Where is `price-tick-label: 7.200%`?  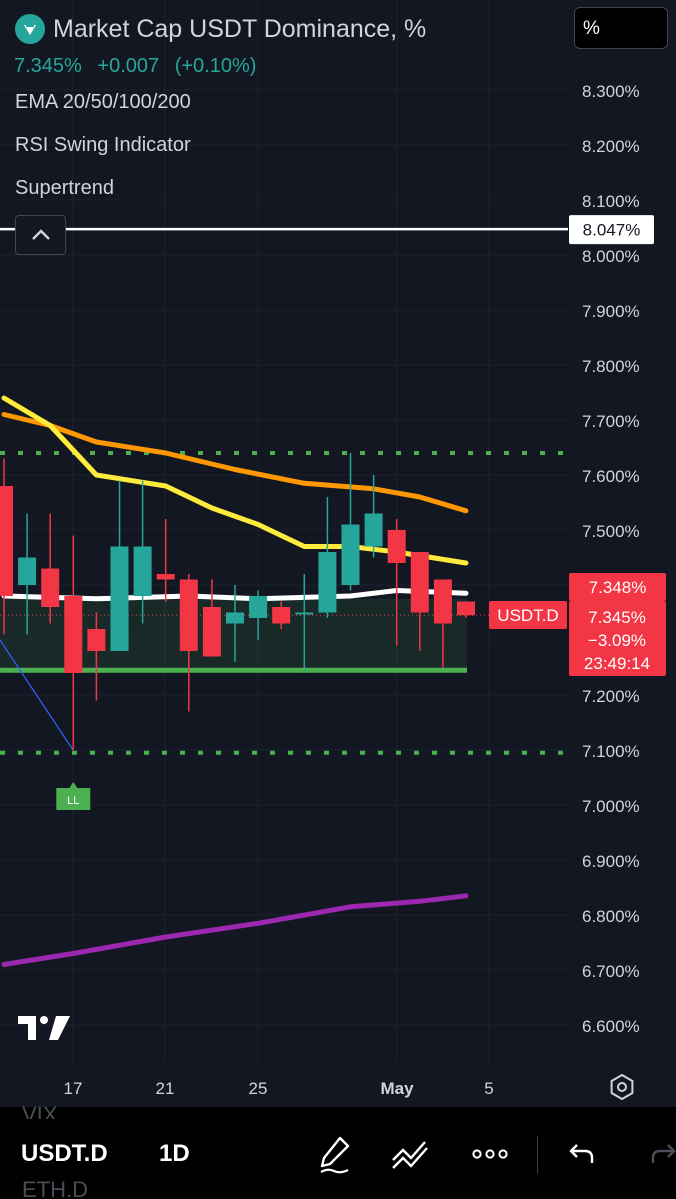
price-tick-label: 7.200% is located at coordinates (611, 696).